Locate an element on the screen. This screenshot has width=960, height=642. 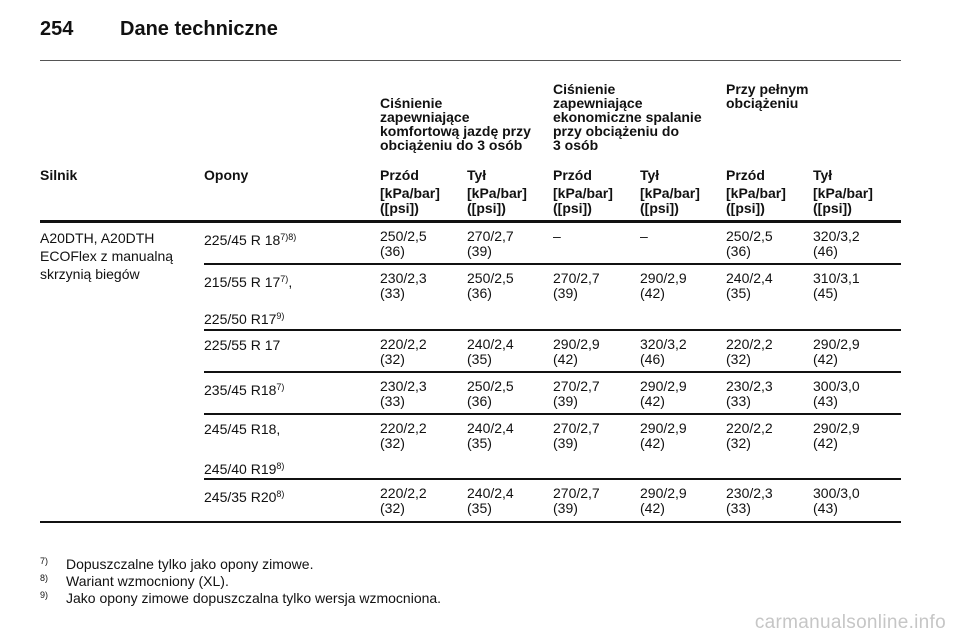
tire-size: 215/55 R 177), is located at coordinates (248, 282).